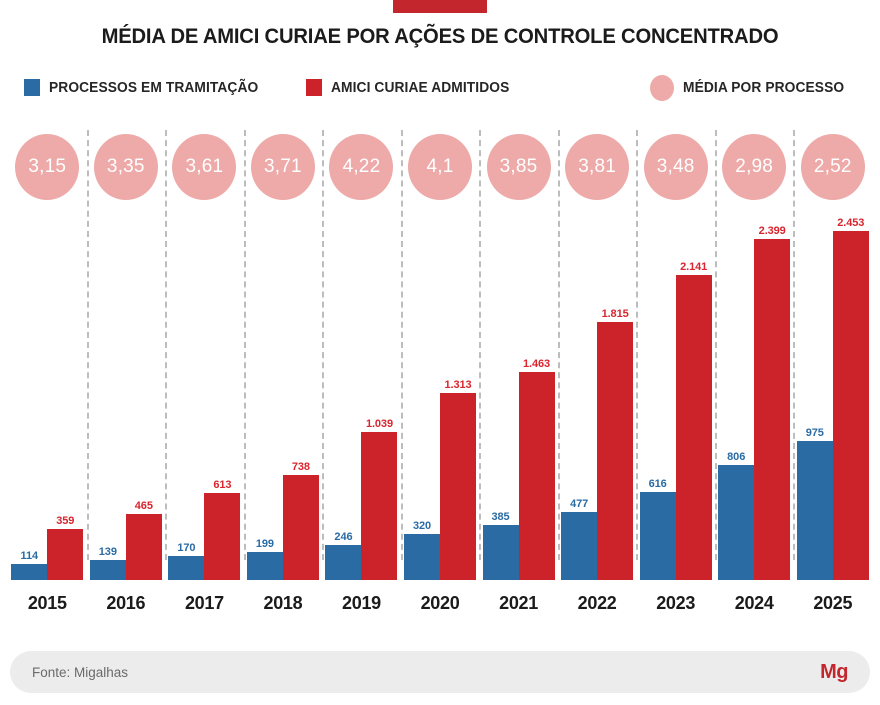  I want to click on bar-amici: 738, so click(300, 520).